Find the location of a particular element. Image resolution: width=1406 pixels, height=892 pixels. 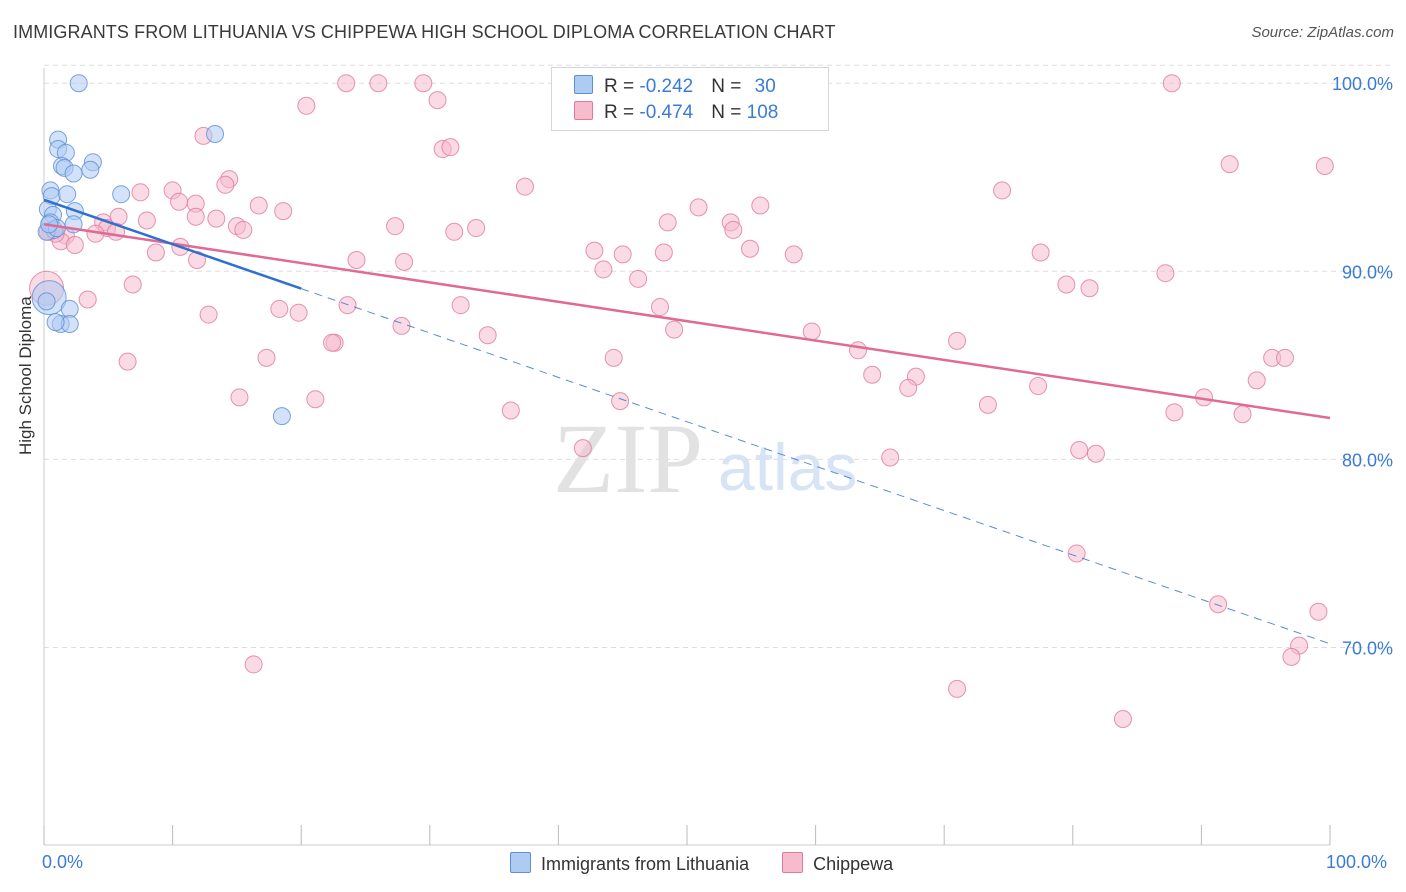

y-tick-label: 100.0% is located at coordinates (1362, 84).